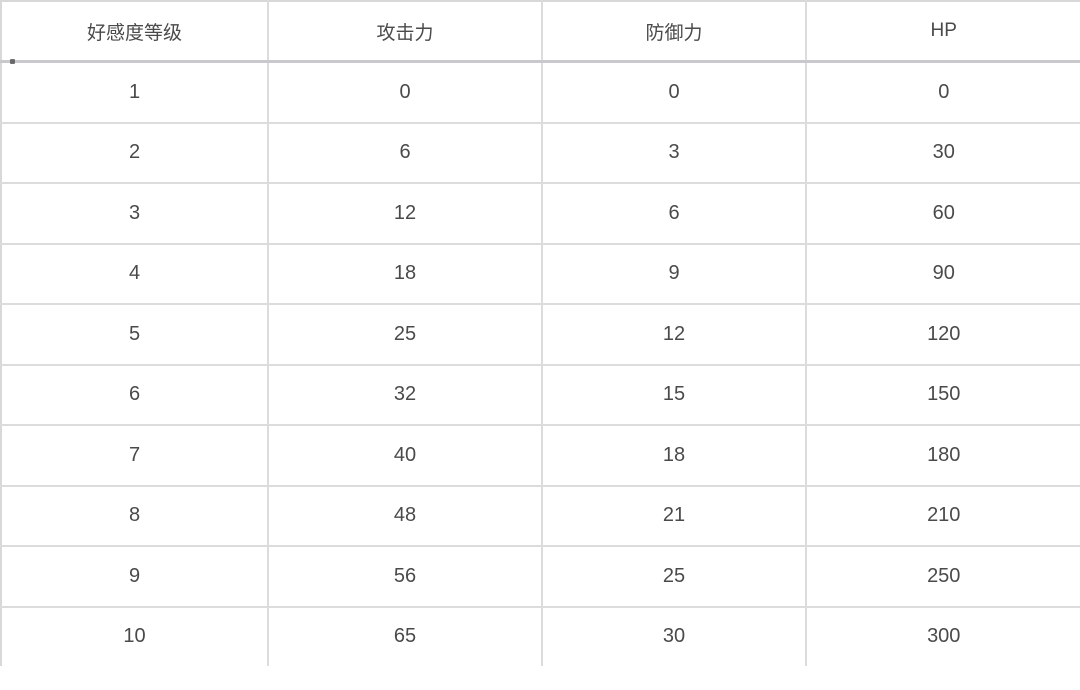  I want to click on cell-hp: 0, so click(942, 92).